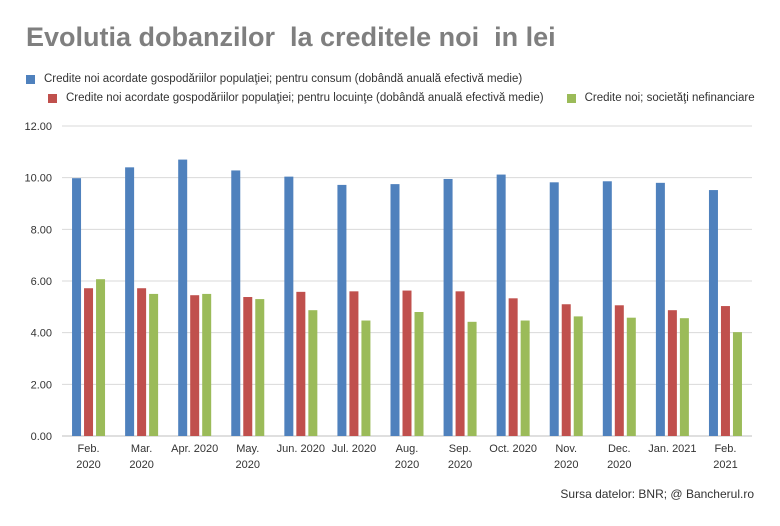 This screenshot has height=526, width=780. I want to click on x-tick-label: Sep., so click(460, 449).